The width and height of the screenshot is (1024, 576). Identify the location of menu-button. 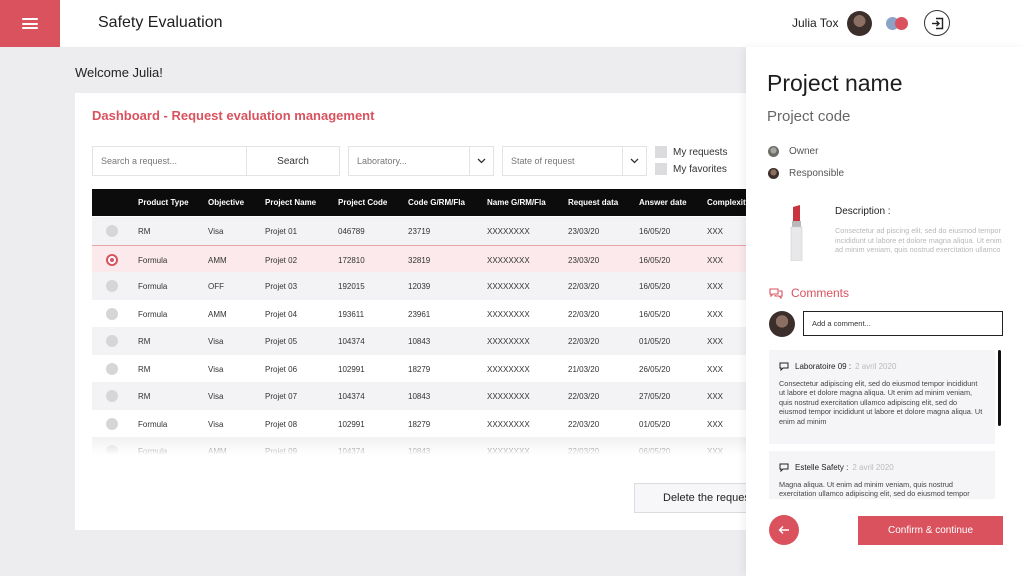
(30, 23).